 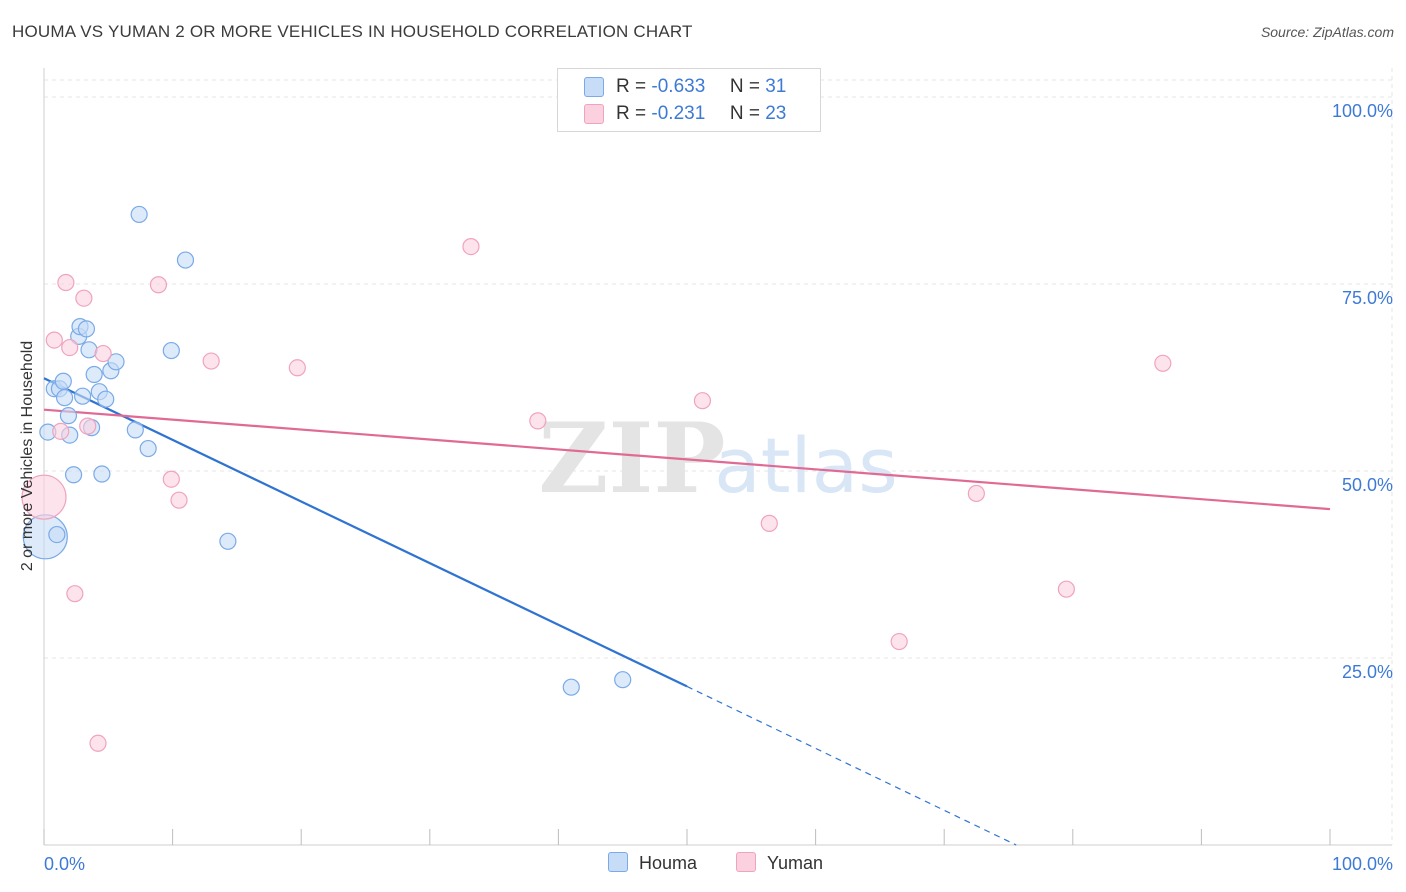 I want to click on legend-row-houma: R = -0.633 N = 31, so click(x=701, y=87).